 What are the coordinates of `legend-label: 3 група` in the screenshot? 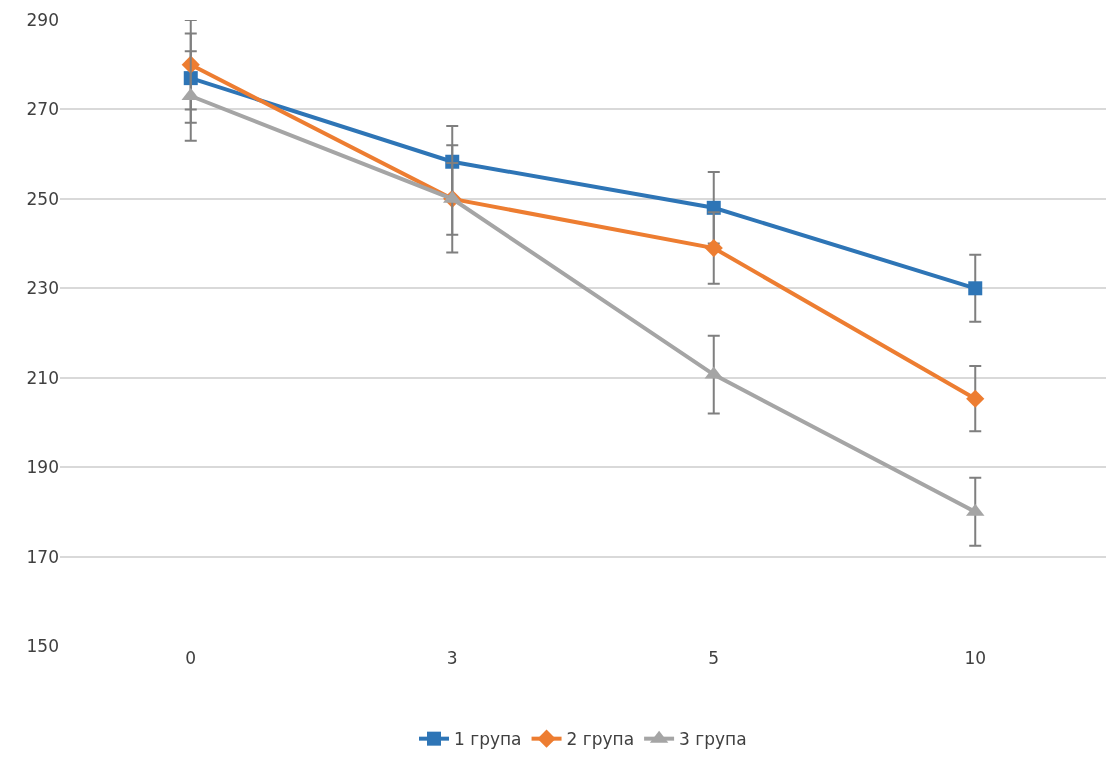 It's located at (713, 739).